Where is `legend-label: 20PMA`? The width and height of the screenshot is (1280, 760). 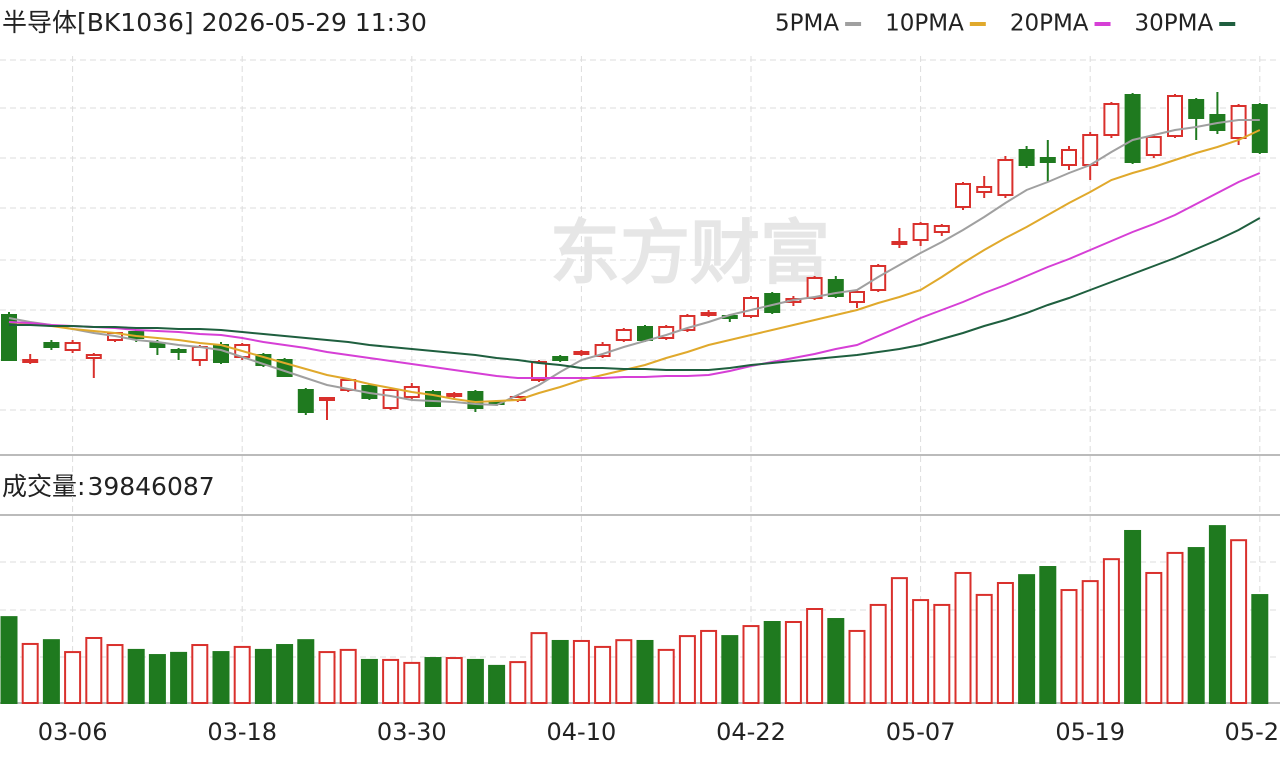
legend-label: 20PMA is located at coordinates (1049, 24).